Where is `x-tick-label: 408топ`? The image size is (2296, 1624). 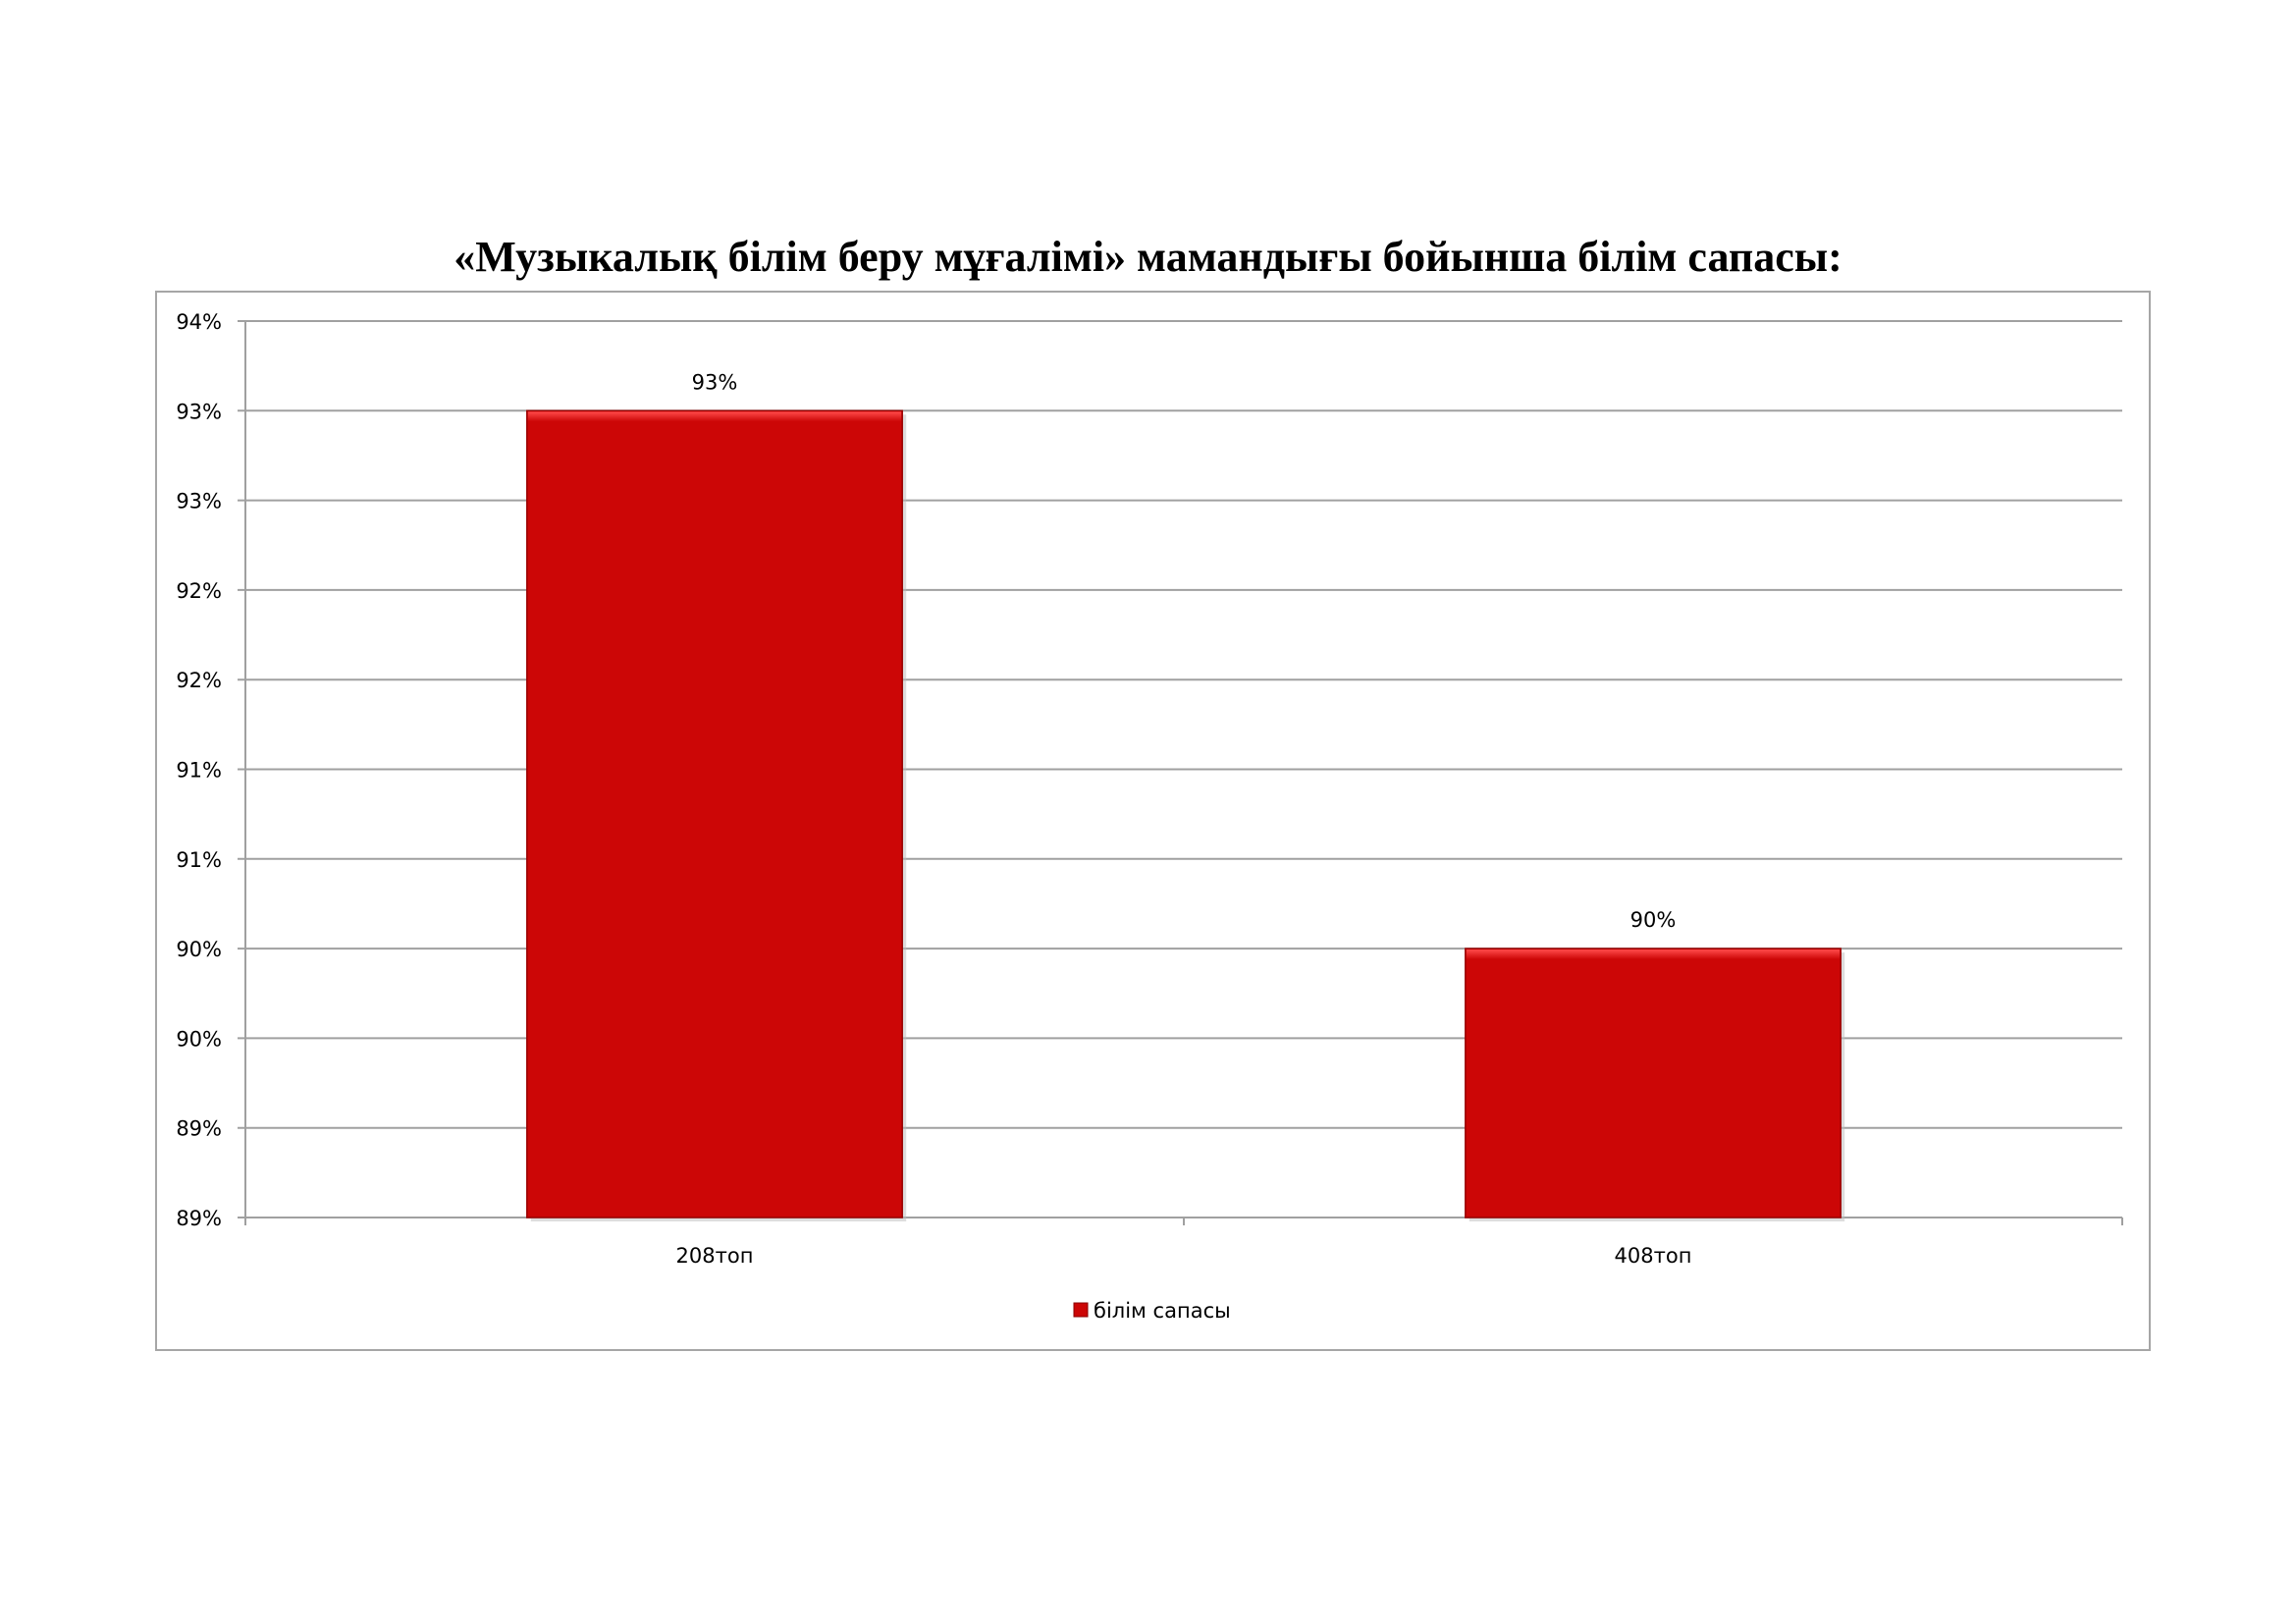 x-tick-label: 408топ is located at coordinates (1653, 1256).